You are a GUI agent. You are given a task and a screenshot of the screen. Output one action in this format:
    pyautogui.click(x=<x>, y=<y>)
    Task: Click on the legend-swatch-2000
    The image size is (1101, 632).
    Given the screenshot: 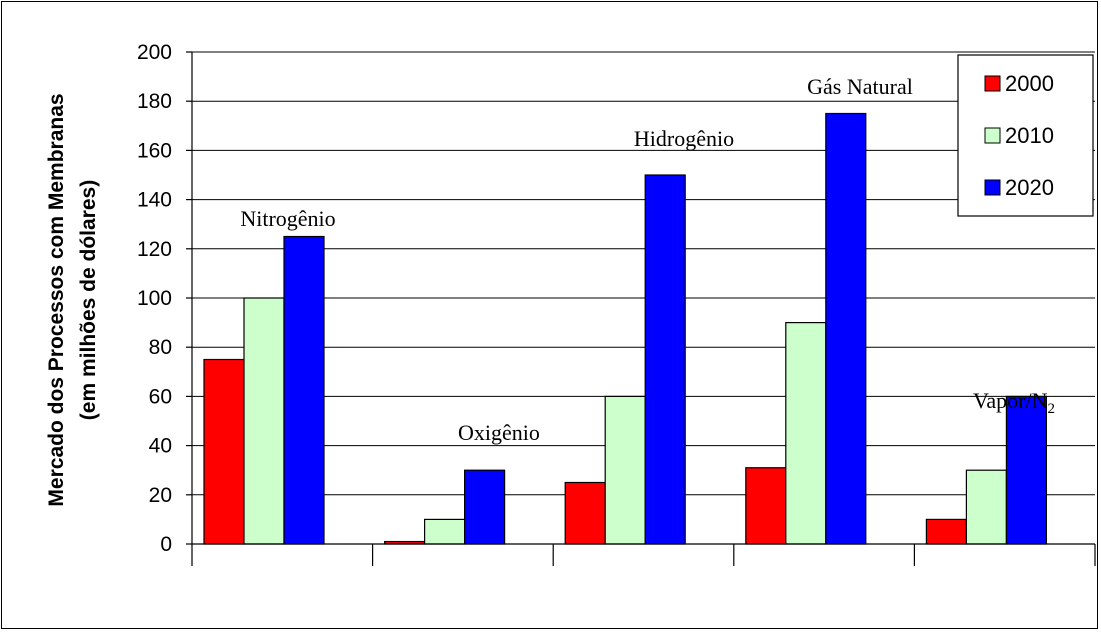 What is the action you would take?
    pyautogui.click(x=992, y=83)
    